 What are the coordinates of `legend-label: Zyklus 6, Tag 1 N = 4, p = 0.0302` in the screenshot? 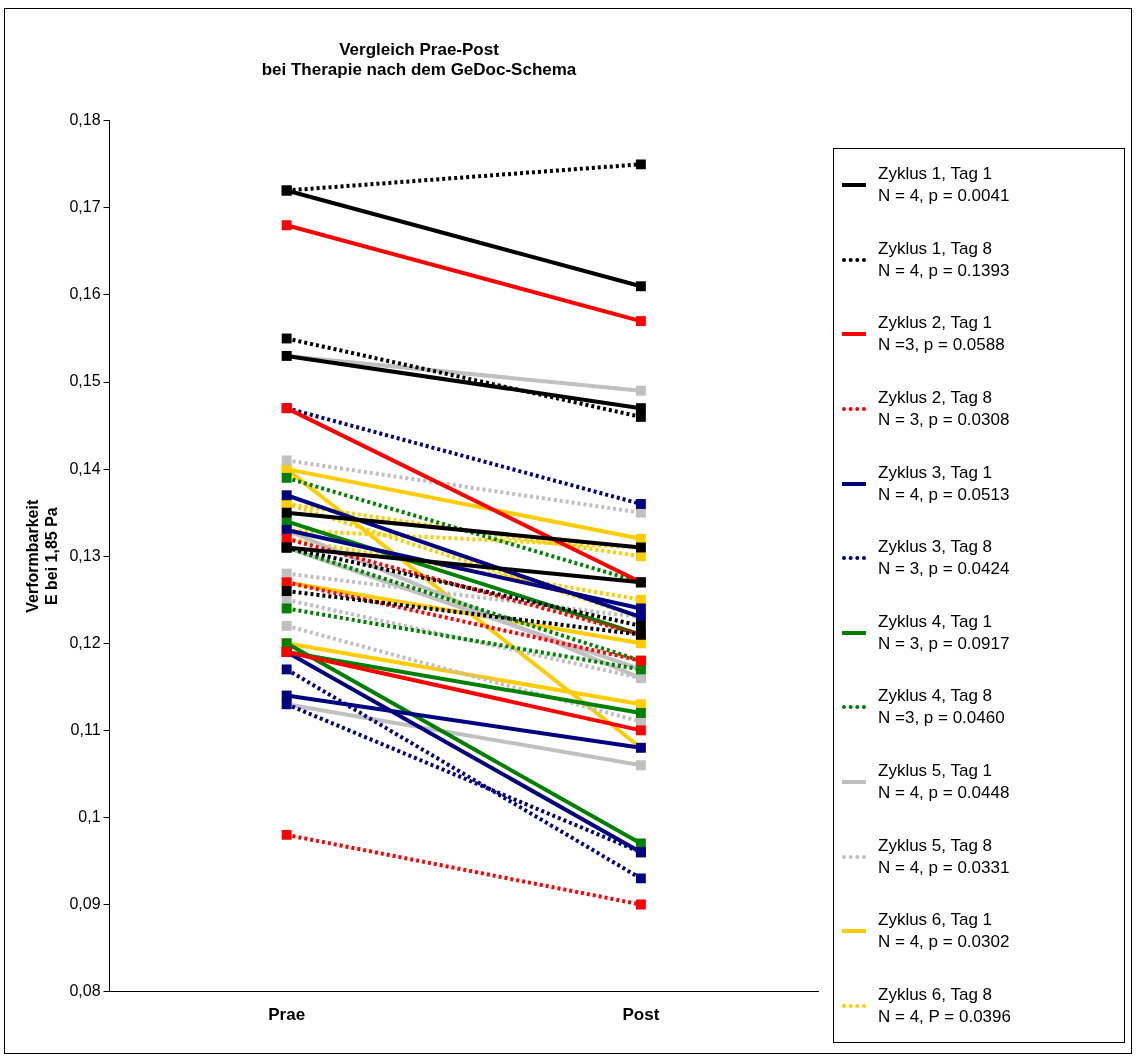 It's located at (944, 931).